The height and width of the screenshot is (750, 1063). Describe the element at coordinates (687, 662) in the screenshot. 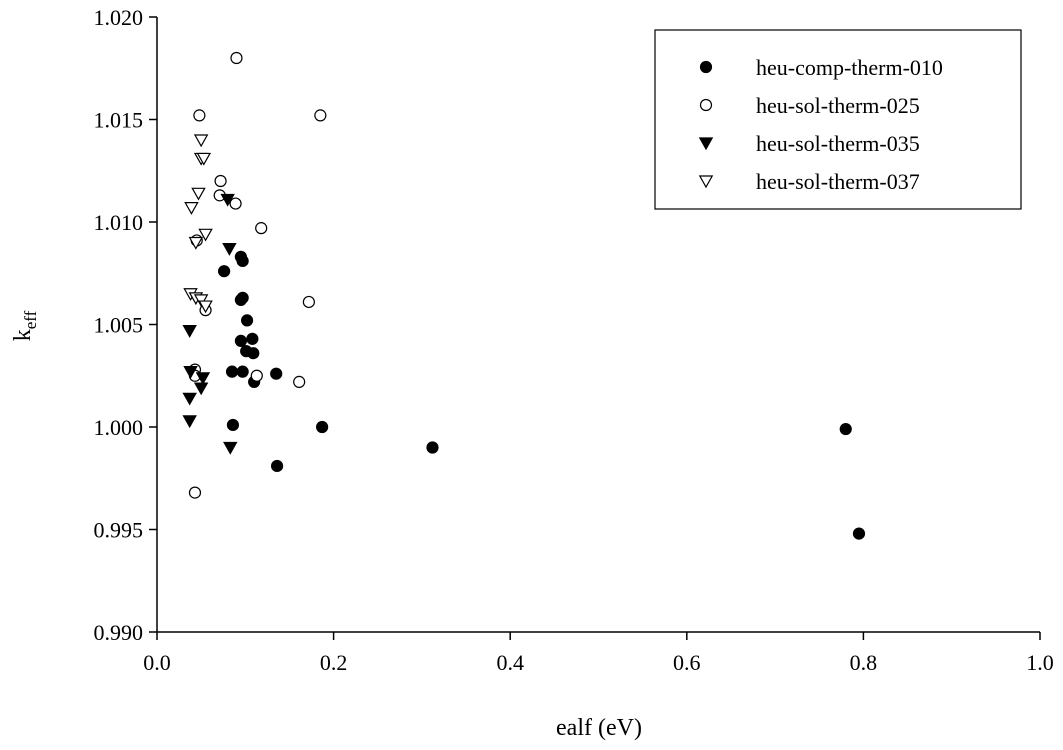

I see `x-tick-label: 0.6` at that location.